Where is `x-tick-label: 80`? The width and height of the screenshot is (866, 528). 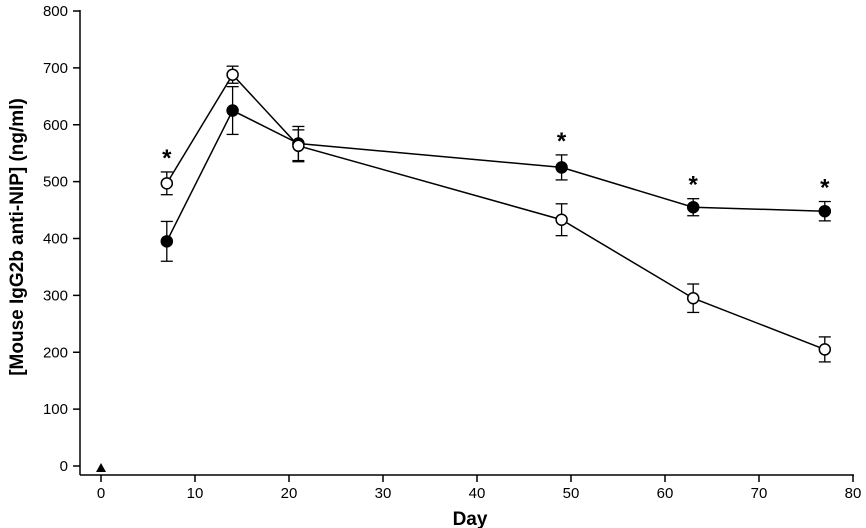
x-tick-label: 80 is located at coordinates (853, 493).